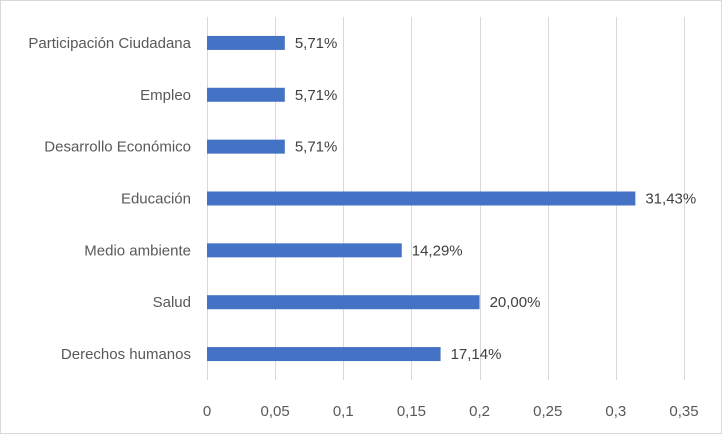 The height and width of the screenshot is (434, 722). I want to click on category-label: Desarrollo Económico, so click(117, 147).